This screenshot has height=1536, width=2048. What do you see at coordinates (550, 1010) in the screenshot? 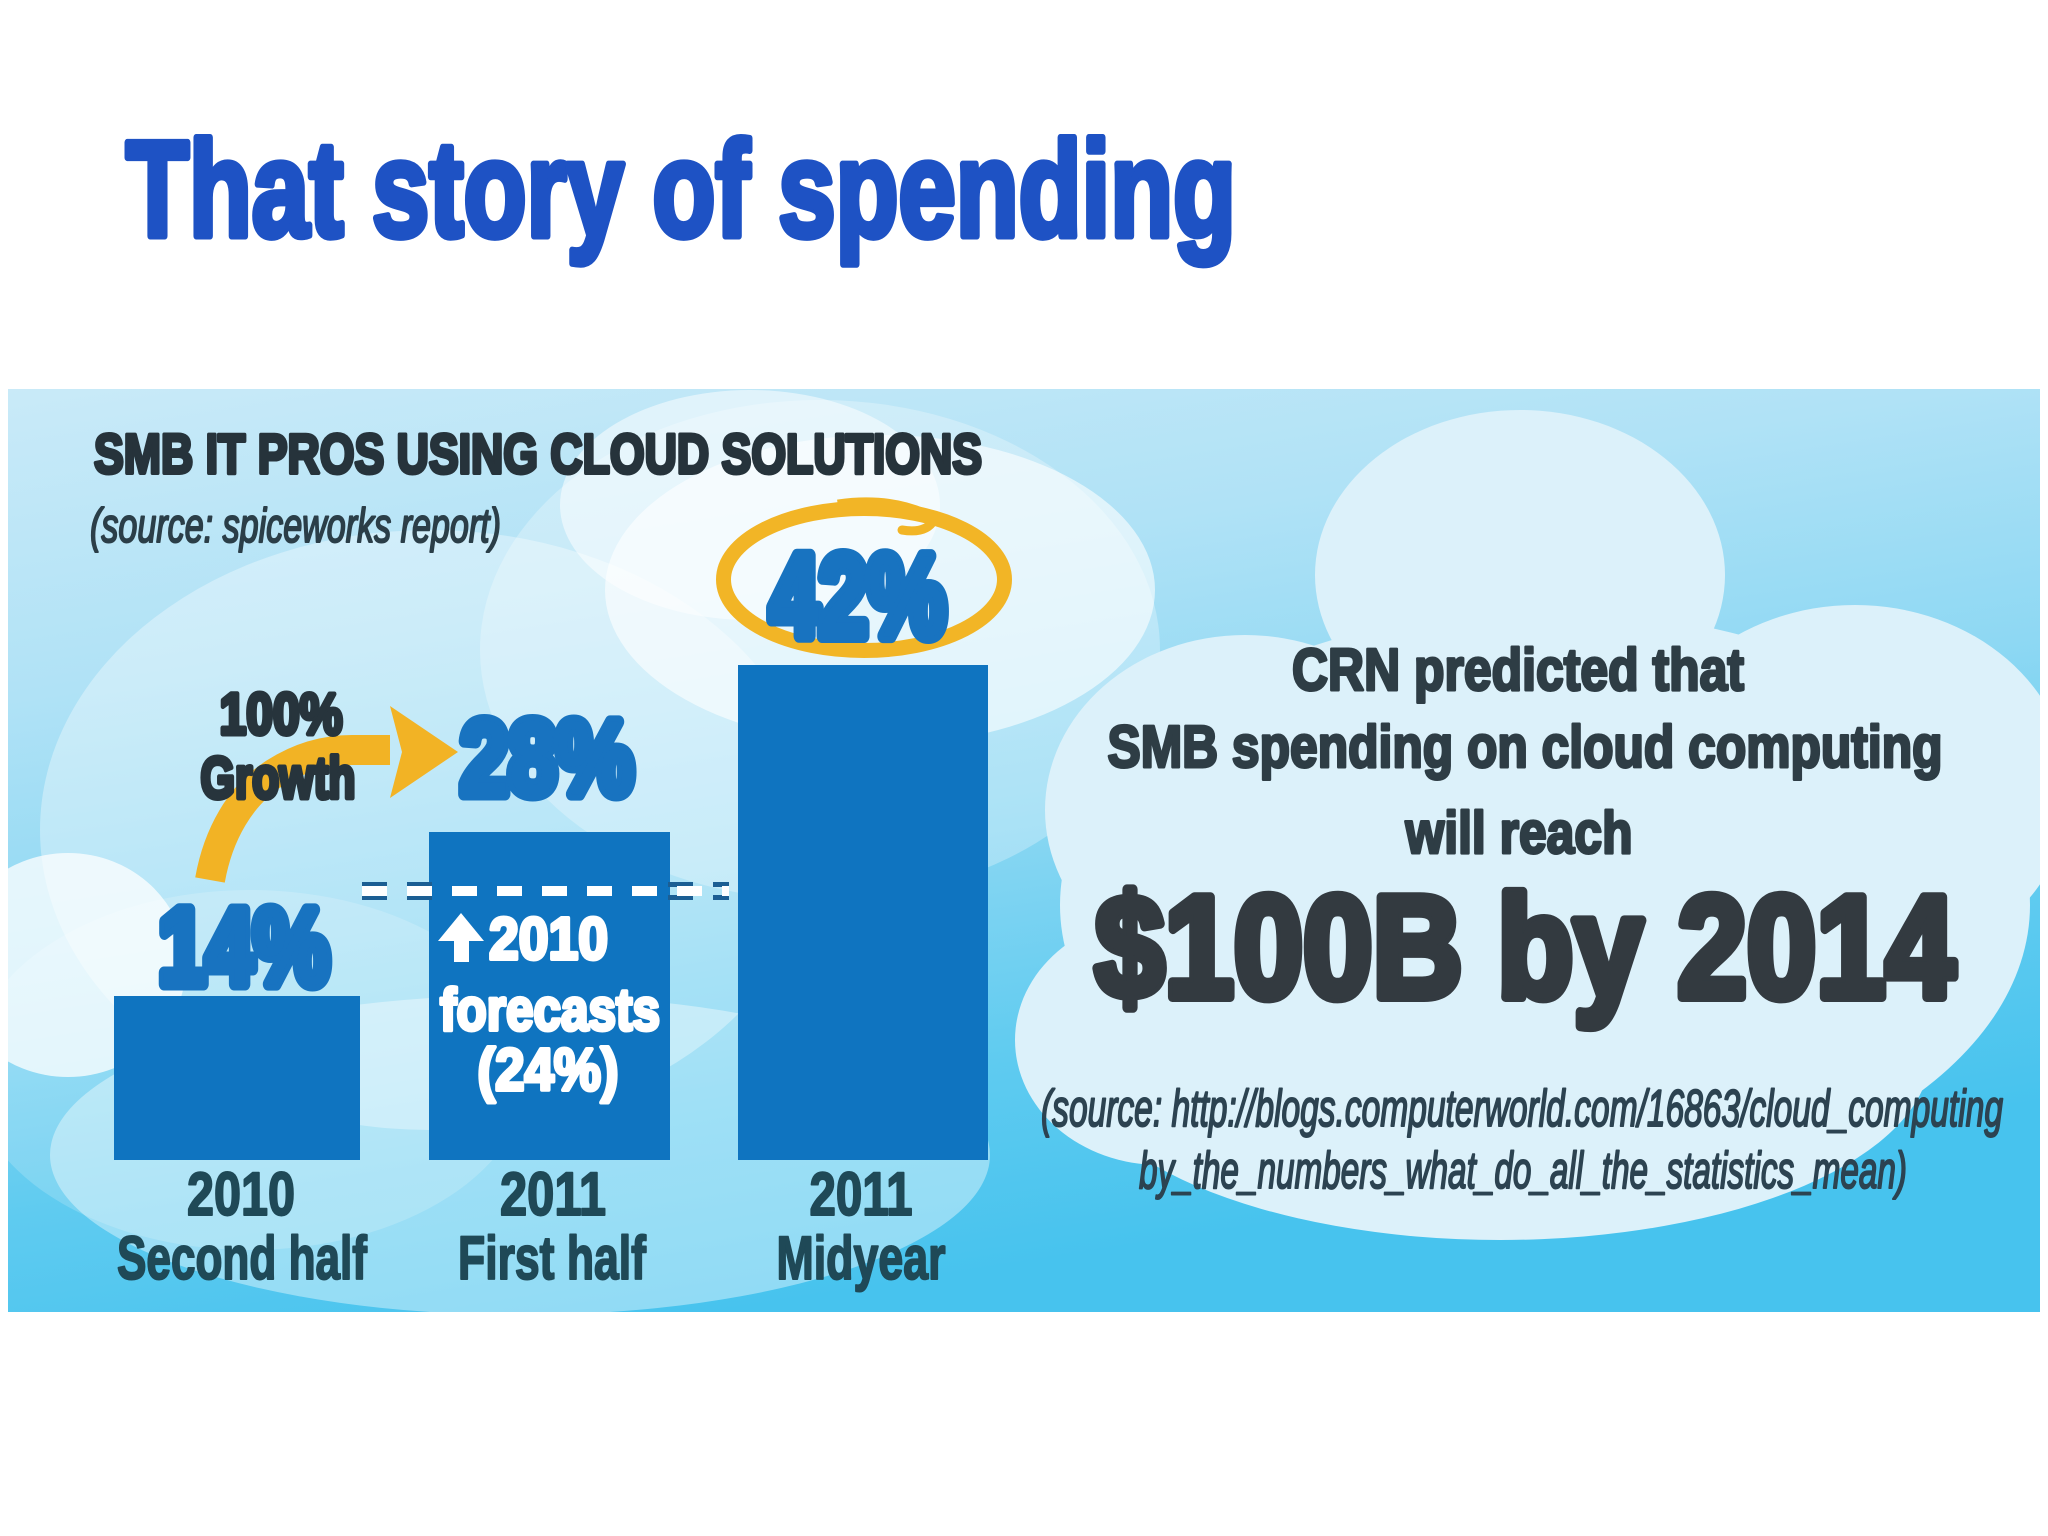
I see `svg-text: forecasts` at bounding box center [550, 1010].